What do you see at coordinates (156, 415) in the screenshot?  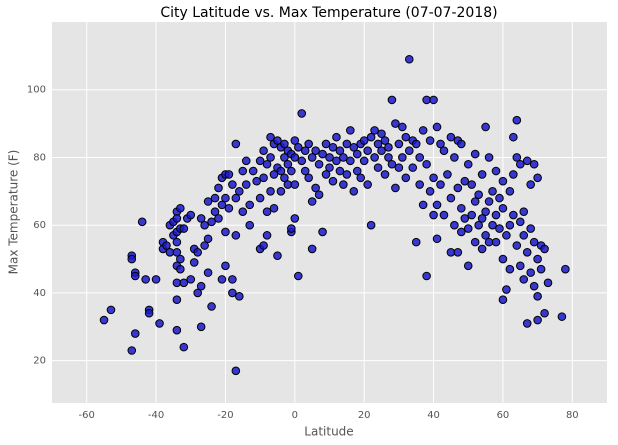 I see `x-tick-label: -40` at bounding box center [156, 415].